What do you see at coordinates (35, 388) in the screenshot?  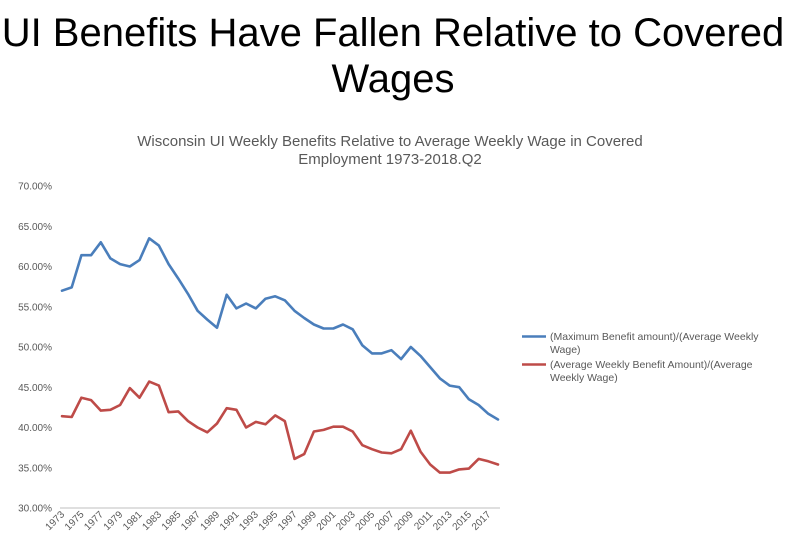 I see `y-tick-label: 45.00%` at bounding box center [35, 388].